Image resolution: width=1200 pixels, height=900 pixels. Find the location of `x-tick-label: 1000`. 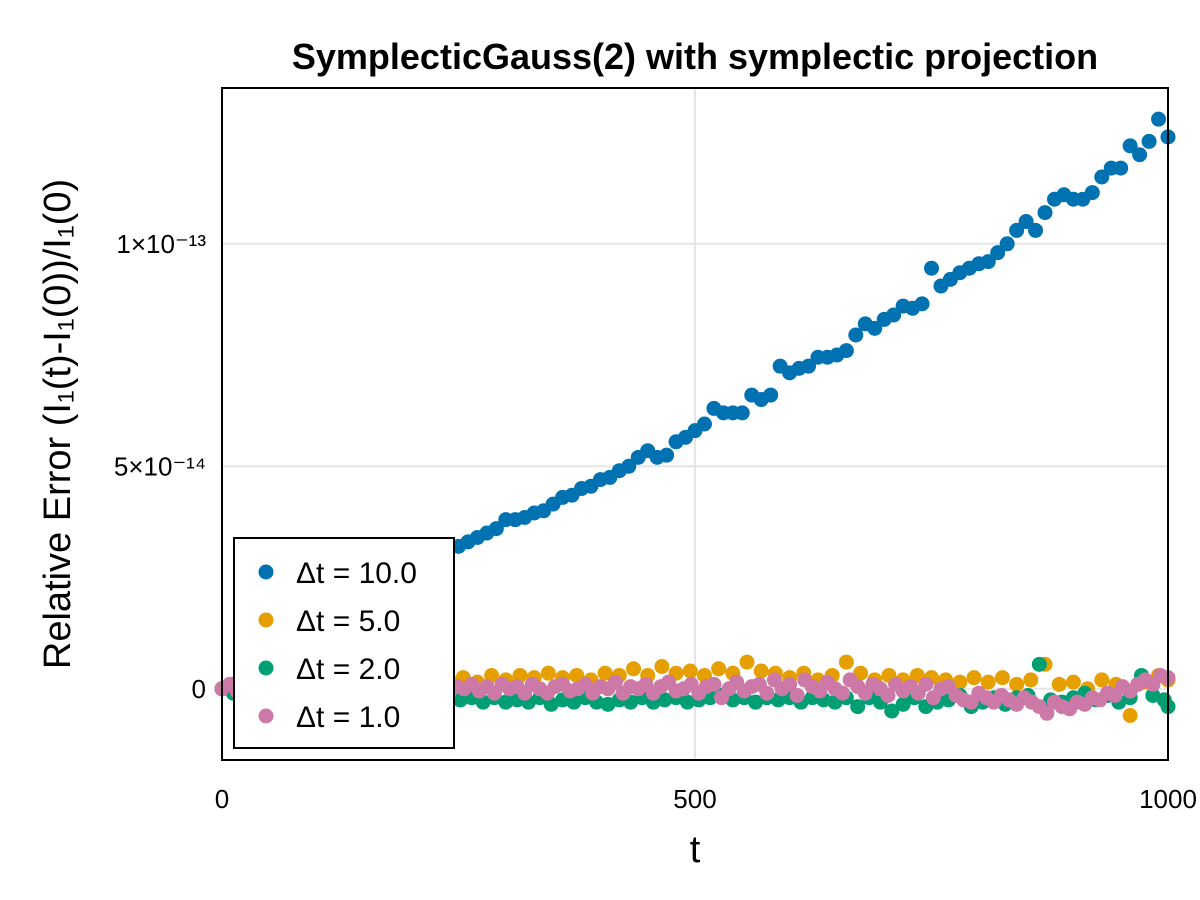

x-tick-label: 1000 is located at coordinates (1168, 799).